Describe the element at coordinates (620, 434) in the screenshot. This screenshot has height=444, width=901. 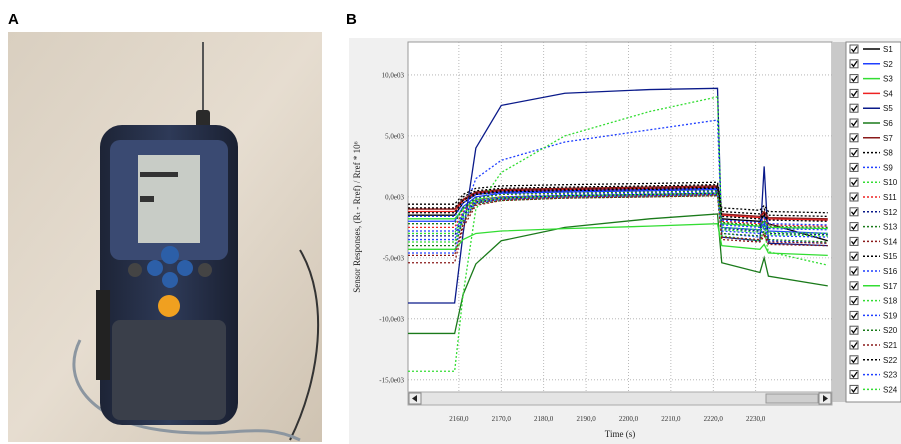
I see `x-axis-label: Time (s)` at that location.